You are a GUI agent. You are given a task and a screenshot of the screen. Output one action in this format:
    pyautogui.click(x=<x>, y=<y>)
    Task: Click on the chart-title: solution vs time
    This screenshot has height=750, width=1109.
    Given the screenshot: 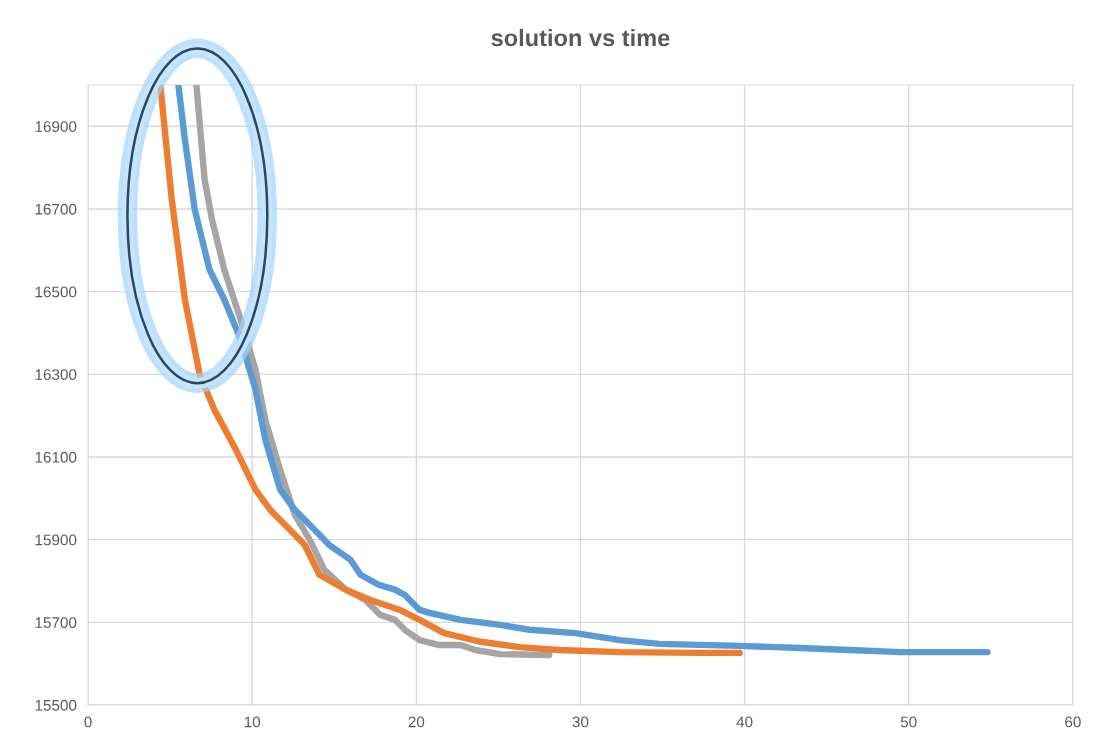 What is the action you would take?
    pyautogui.click(x=580, y=37)
    